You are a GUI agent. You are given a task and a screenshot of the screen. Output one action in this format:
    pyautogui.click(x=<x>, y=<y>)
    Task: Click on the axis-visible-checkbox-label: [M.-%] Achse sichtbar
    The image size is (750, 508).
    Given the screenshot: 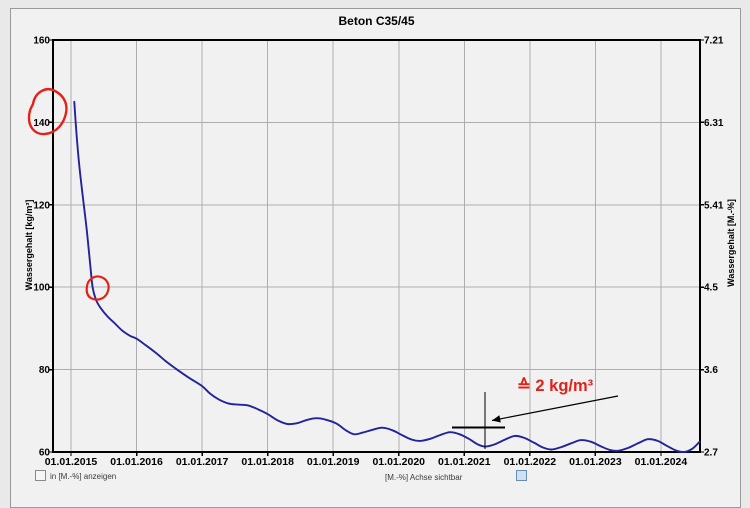 What is the action you would take?
    pyautogui.click(x=424, y=477)
    